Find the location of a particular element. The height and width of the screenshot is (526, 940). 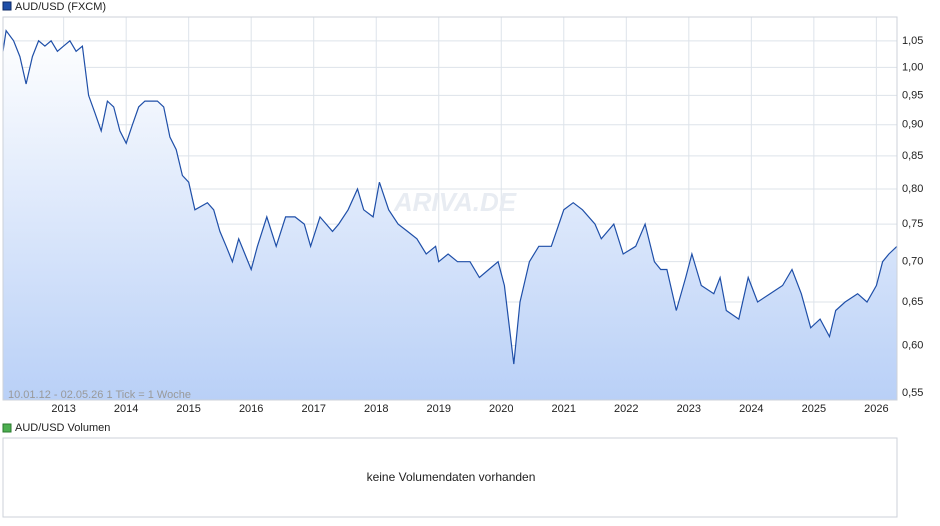

x-tick-label: 2024 is located at coordinates (751, 409).